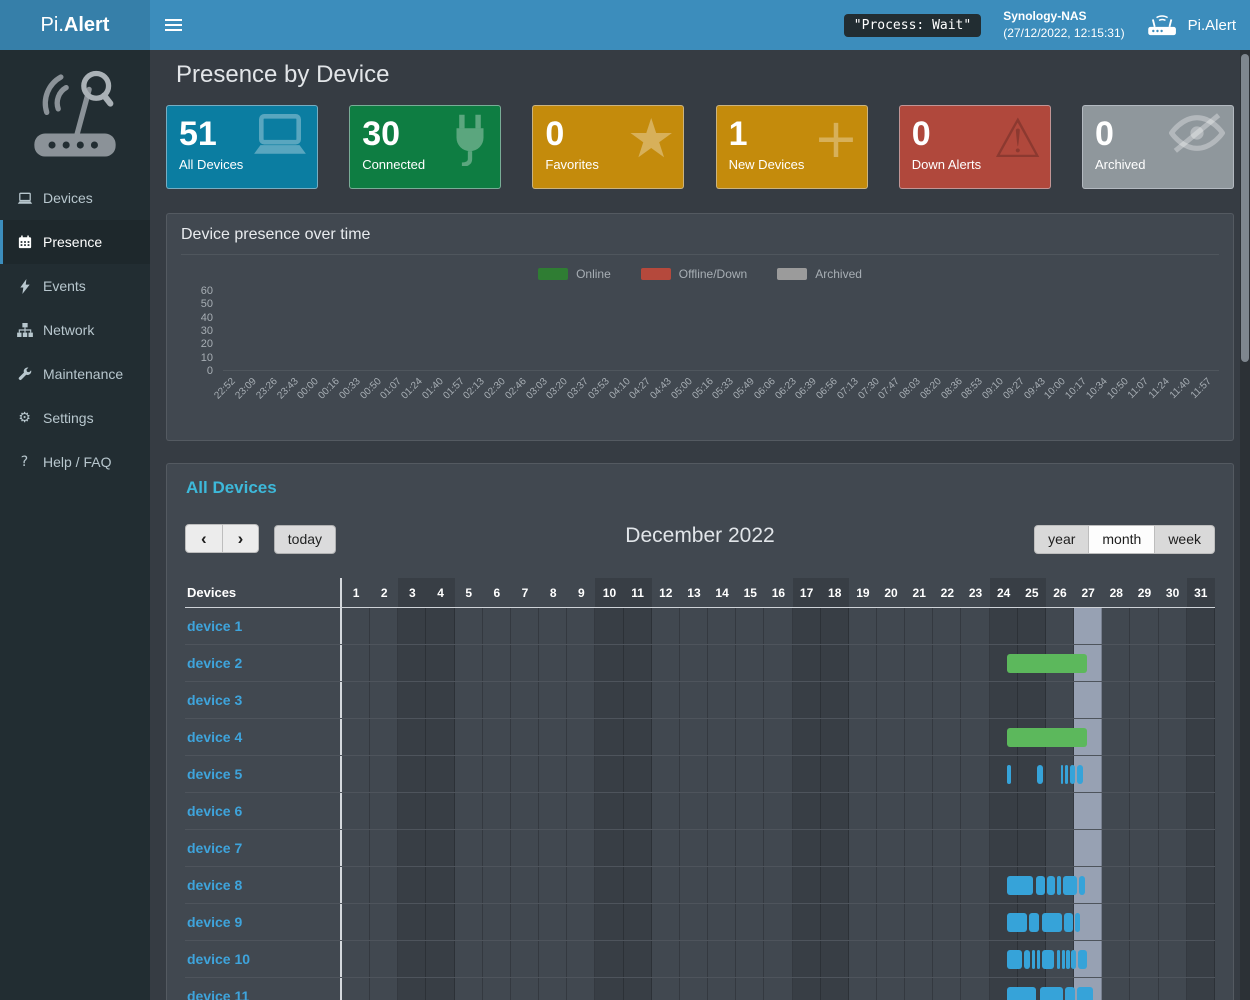 This screenshot has width=1250, height=1000. I want to click on device-link: device 5, so click(215, 774).